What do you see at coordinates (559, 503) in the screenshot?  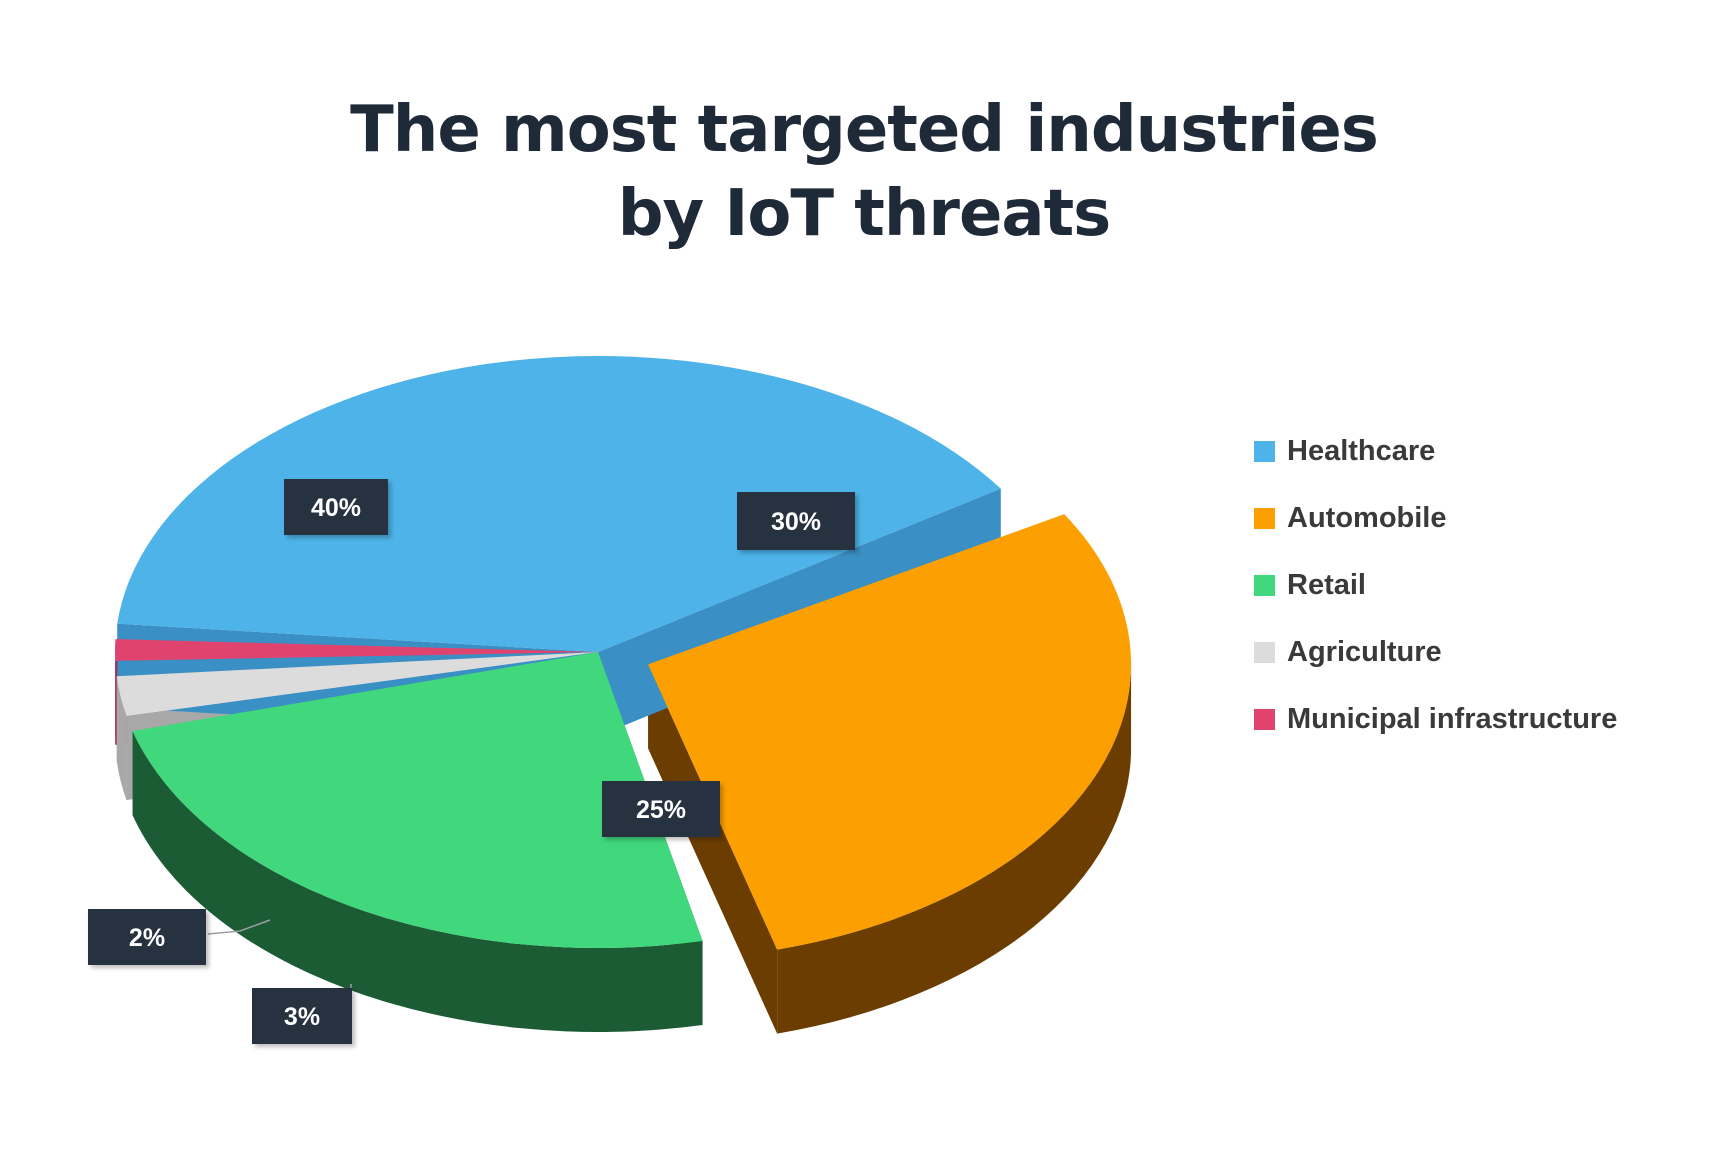 I see `slice-healthcare` at bounding box center [559, 503].